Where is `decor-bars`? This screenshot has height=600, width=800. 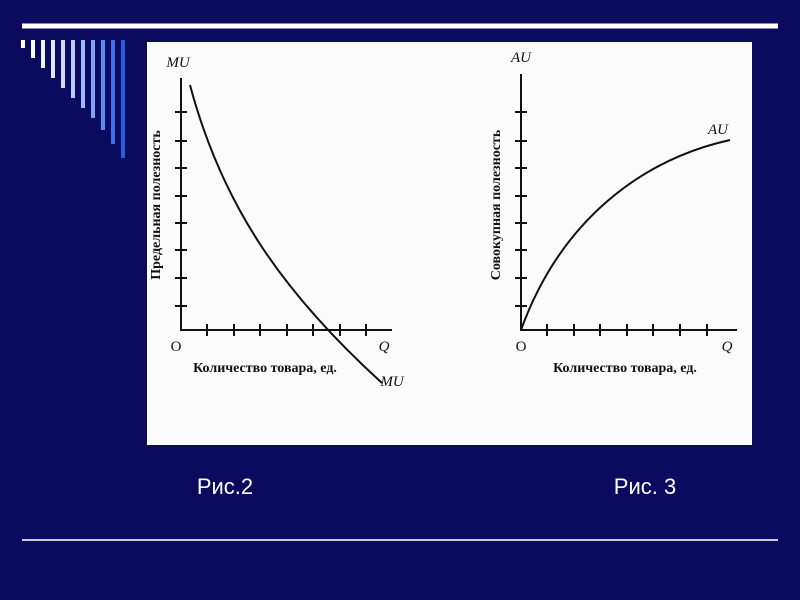 decor-bars is located at coordinates (73, 99).